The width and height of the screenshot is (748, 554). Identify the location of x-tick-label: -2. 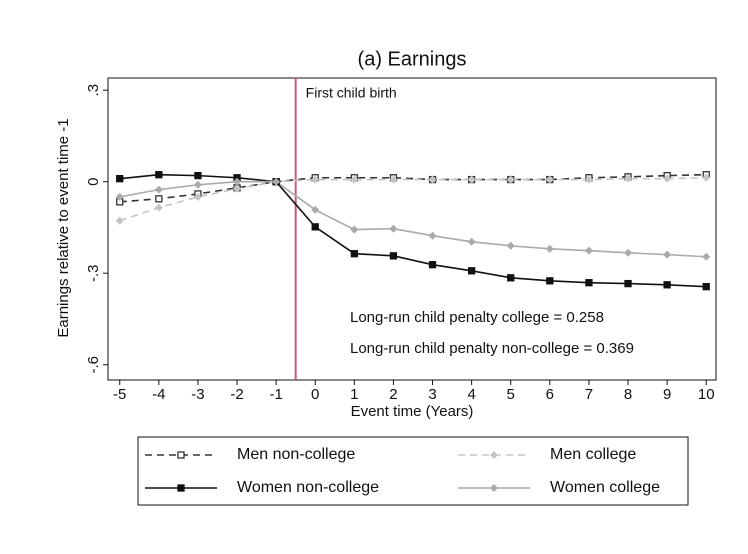
(236, 394).